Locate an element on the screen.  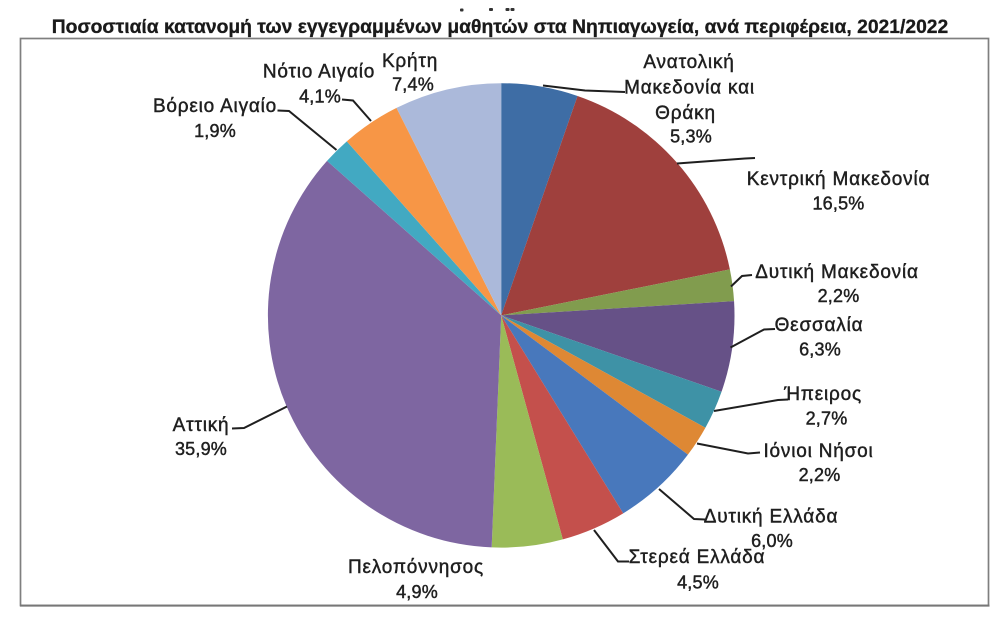
svg-text: 1,9% is located at coordinates (215, 131).